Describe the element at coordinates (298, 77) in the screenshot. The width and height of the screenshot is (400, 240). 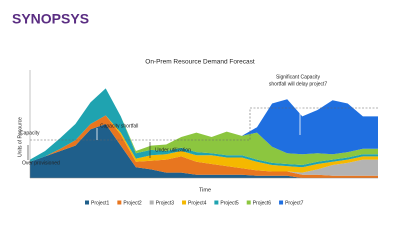
I see `annotation: Significant Capacity` at that location.